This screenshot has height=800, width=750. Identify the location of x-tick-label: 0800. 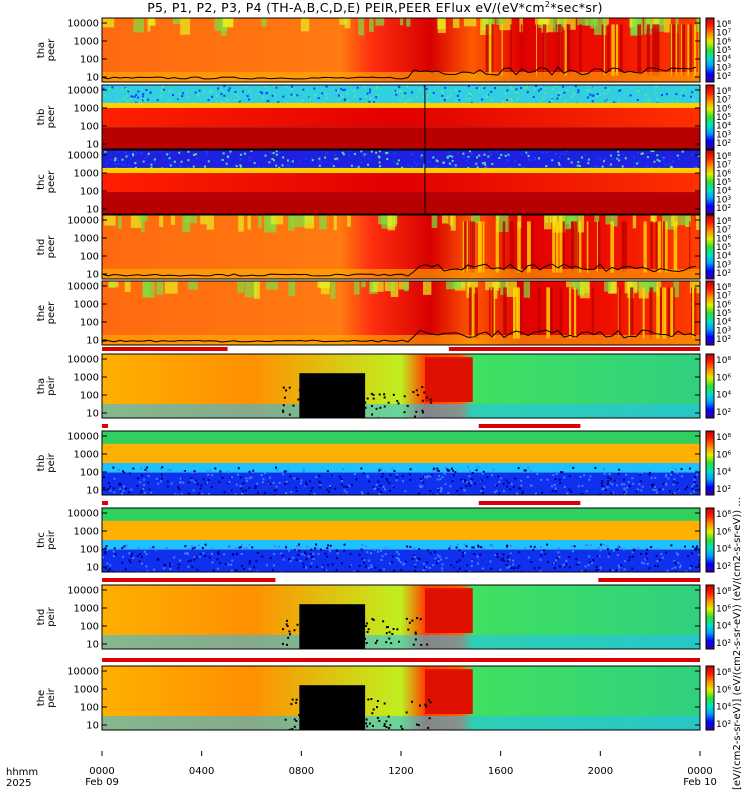
(301, 771).